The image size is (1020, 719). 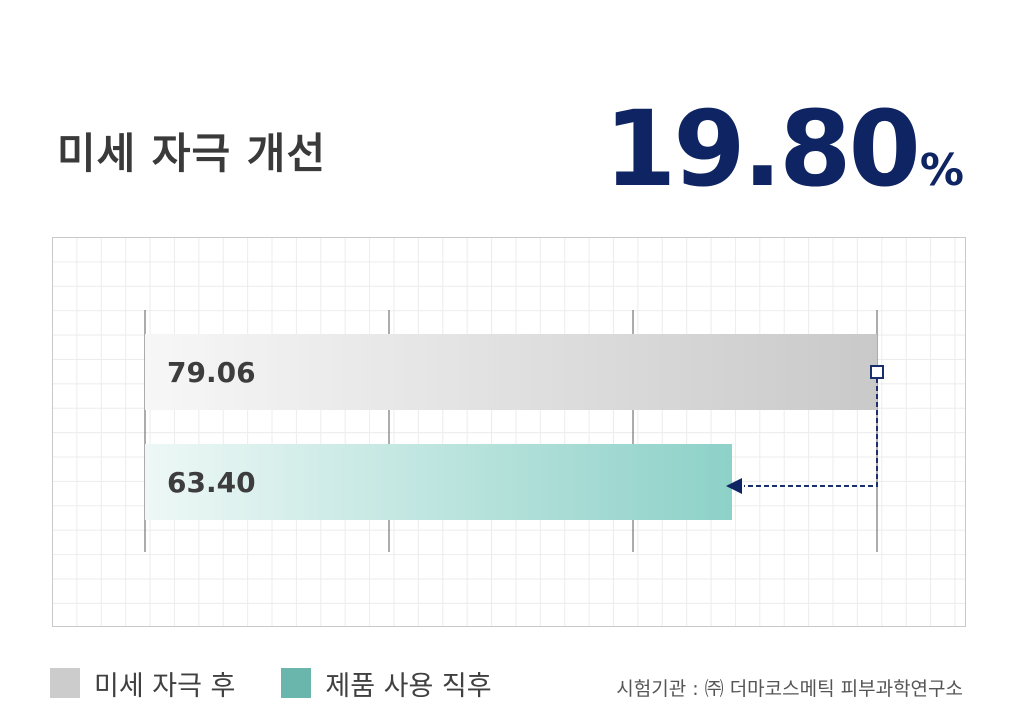 What do you see at coordinates (877, 372) in the screenshot?
I see `start-marker` at bounding box center [877, 372].